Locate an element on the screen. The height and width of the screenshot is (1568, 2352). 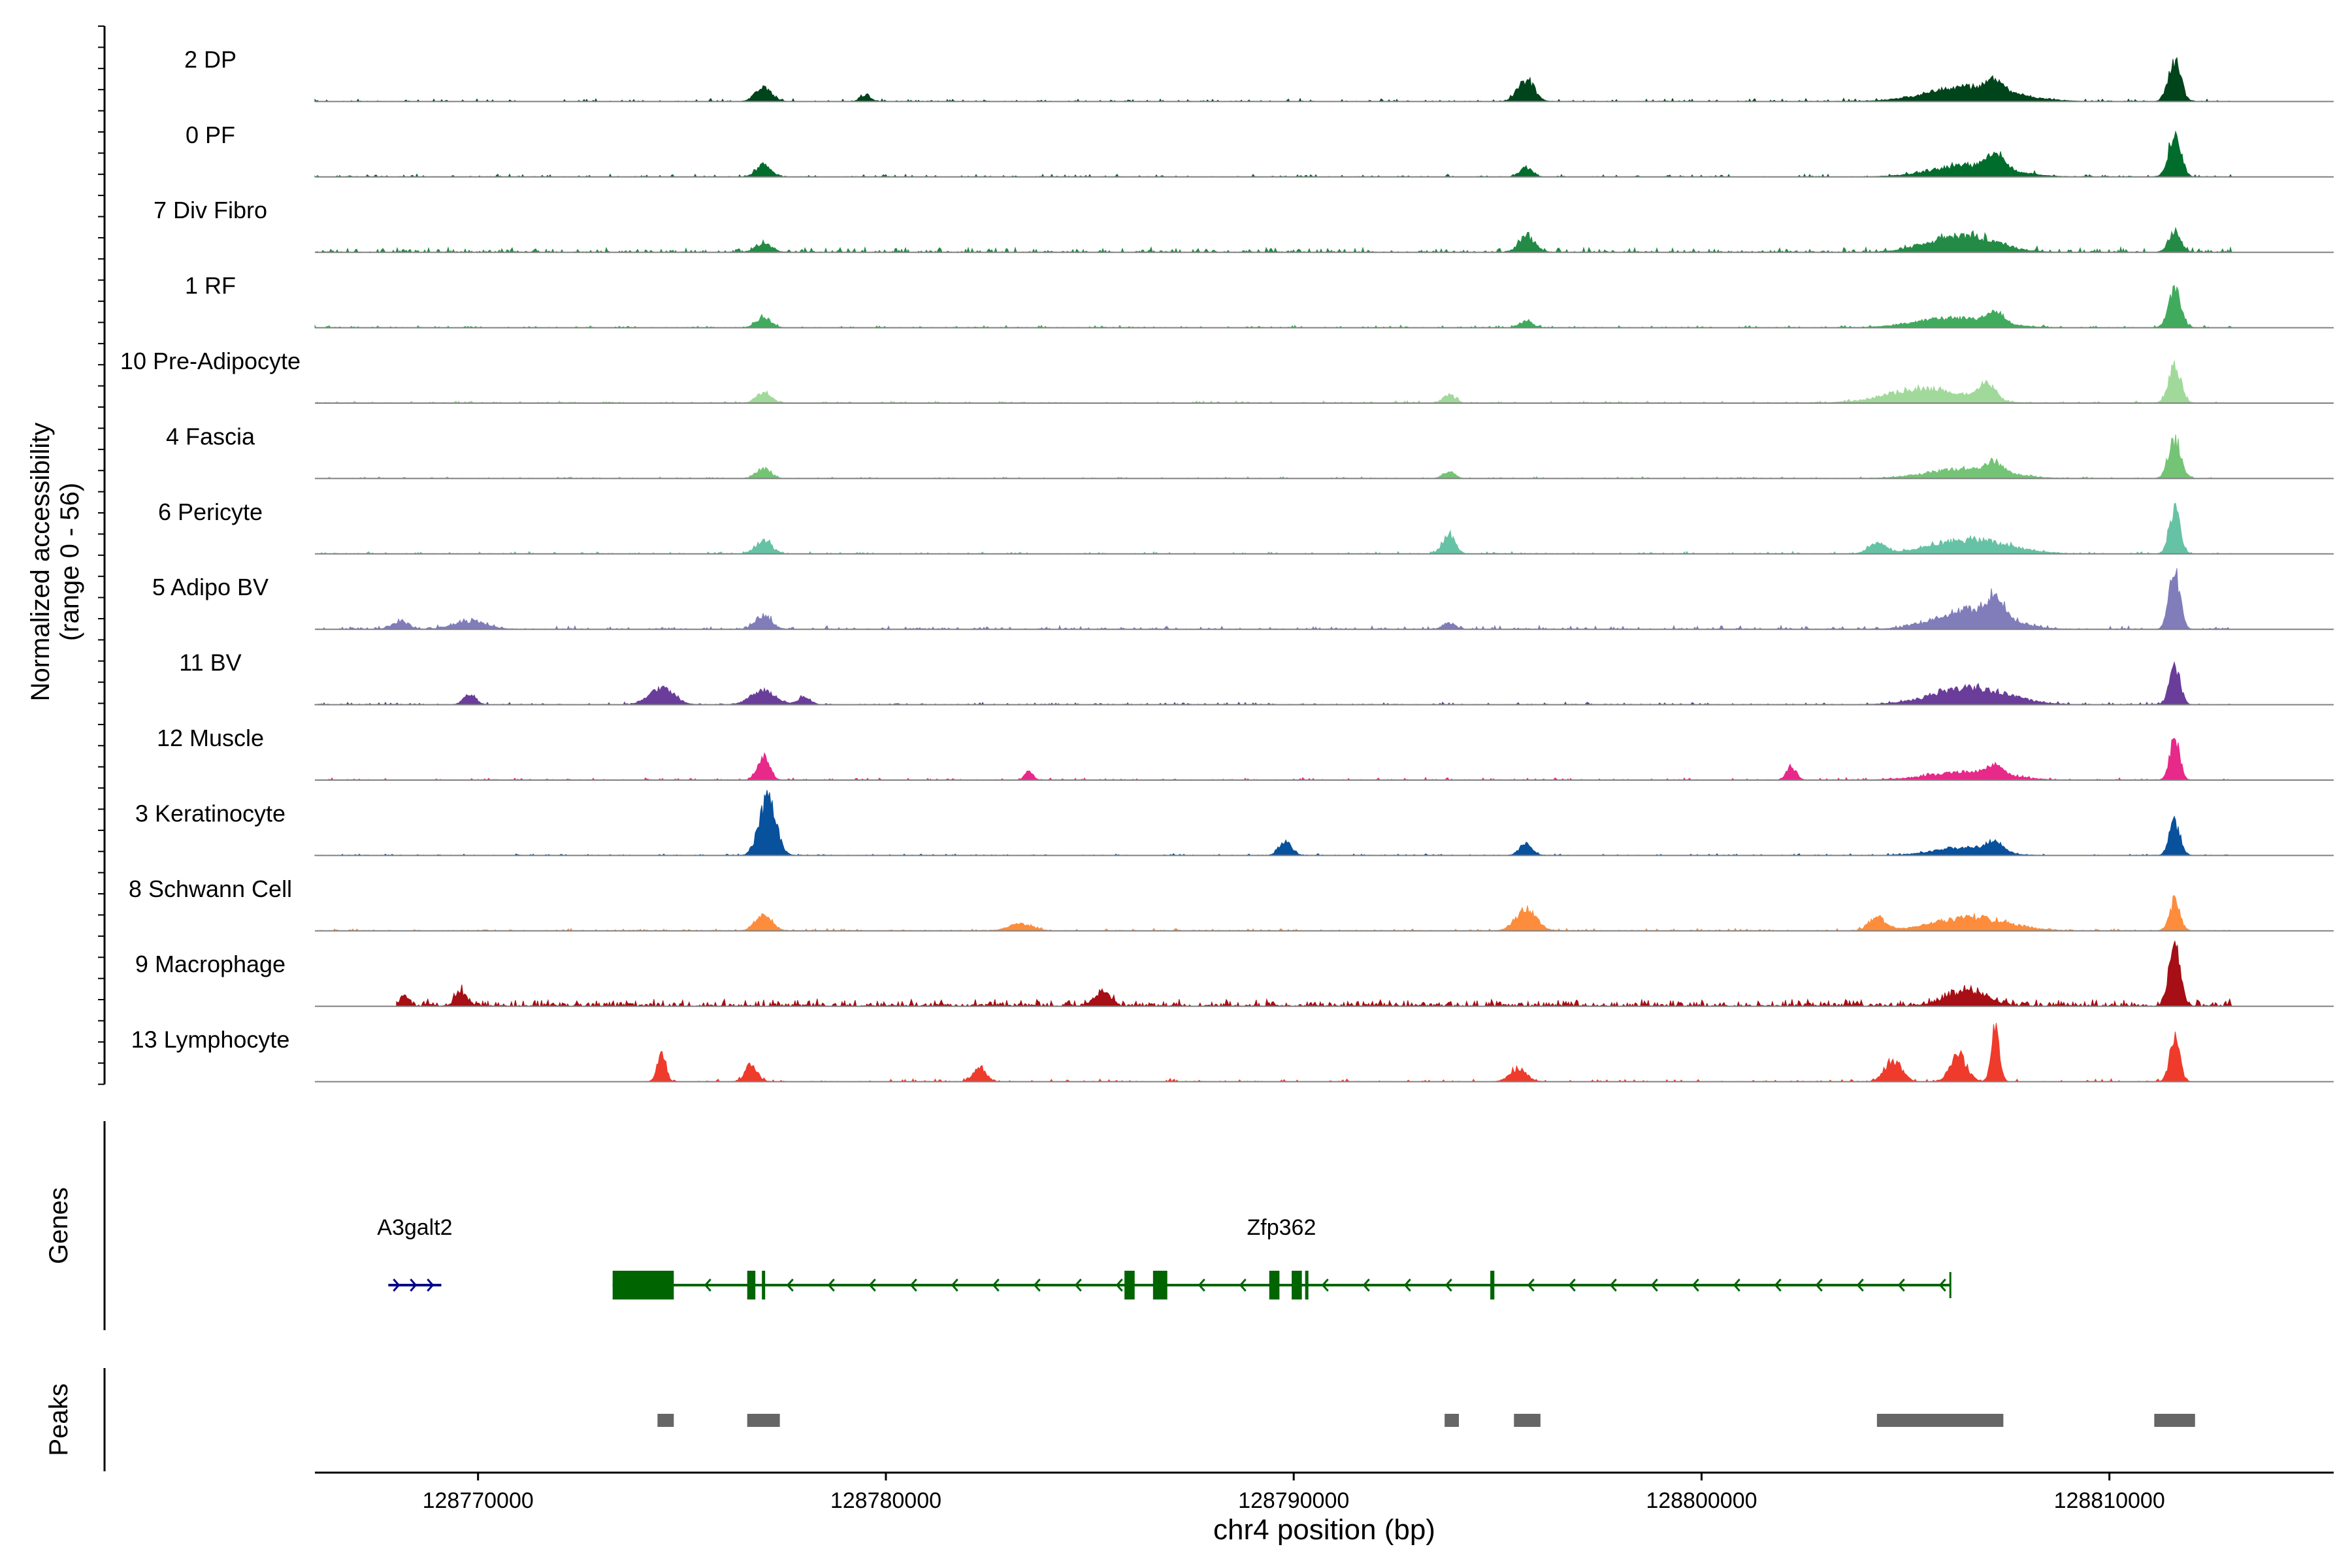
track-label: 3 Keratinocyte is located at coordinates (210, 813).